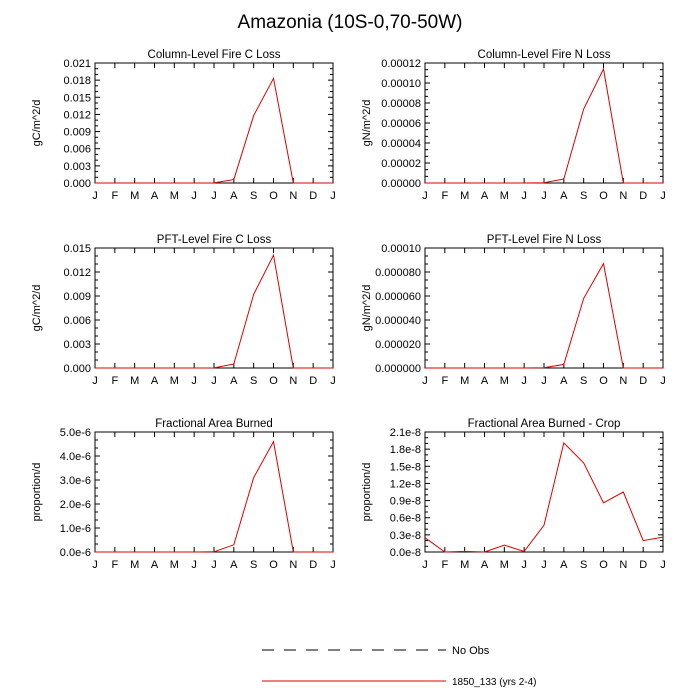 This screenshot has width=700, height=700. I want to click on chart-title: PFT-Level Fire C Loss, so click(214, 240).